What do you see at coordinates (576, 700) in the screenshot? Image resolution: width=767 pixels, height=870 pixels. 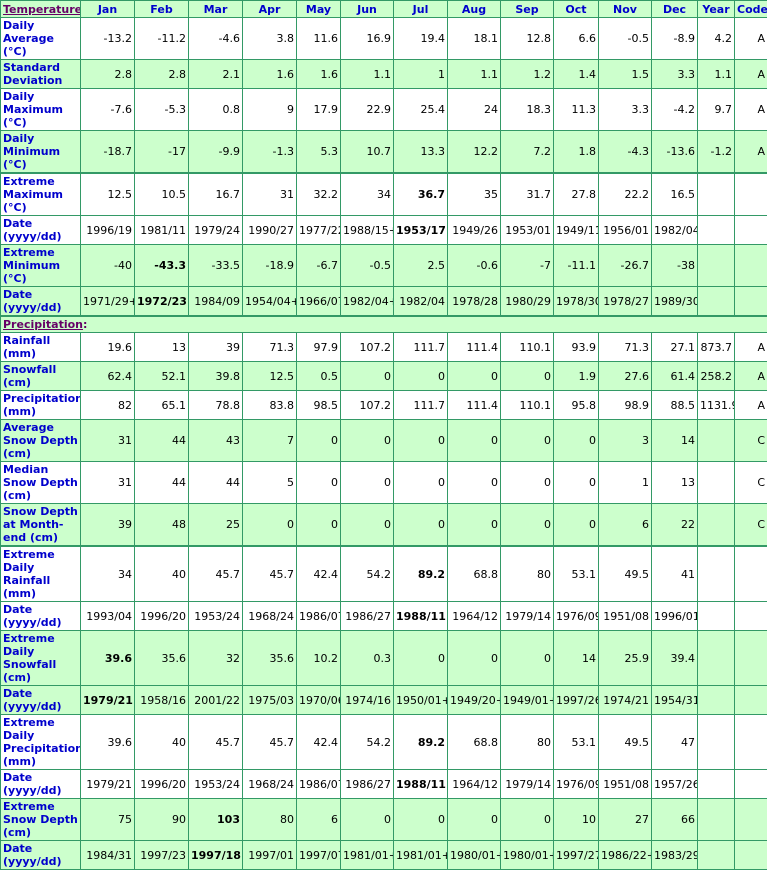 I see `value-cell: 1997/26` at bounding box center [576, 700].